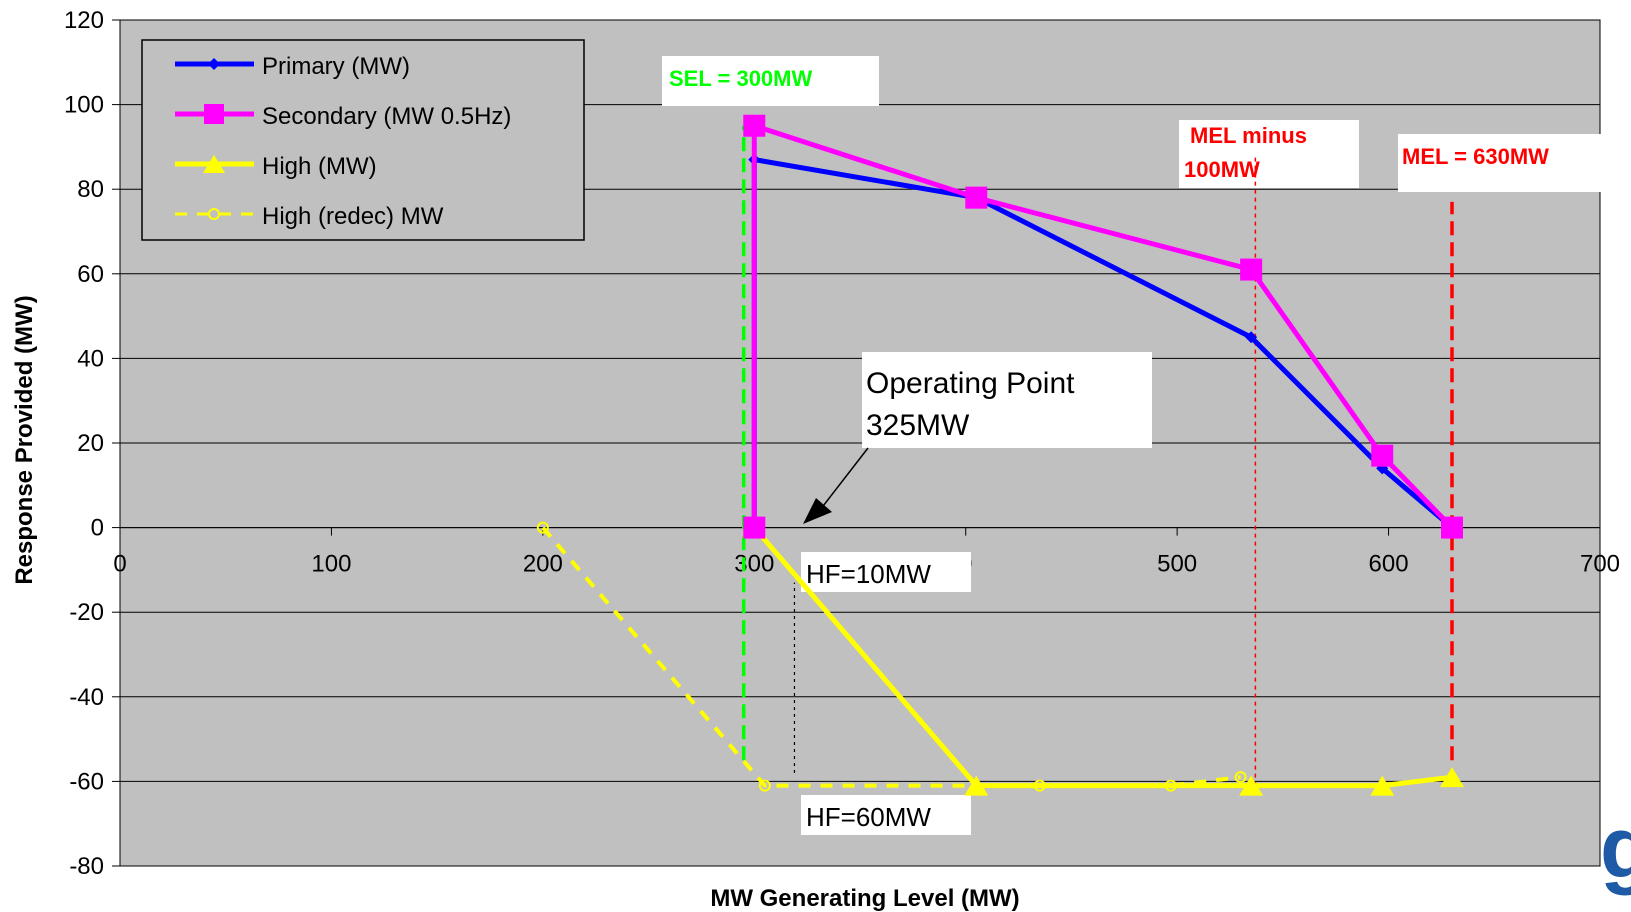  What do you see at coordinates (336, 66) in the screenshot?
I see `legend-label-primary: Primary (MW)` at bounding box center [336, 66].